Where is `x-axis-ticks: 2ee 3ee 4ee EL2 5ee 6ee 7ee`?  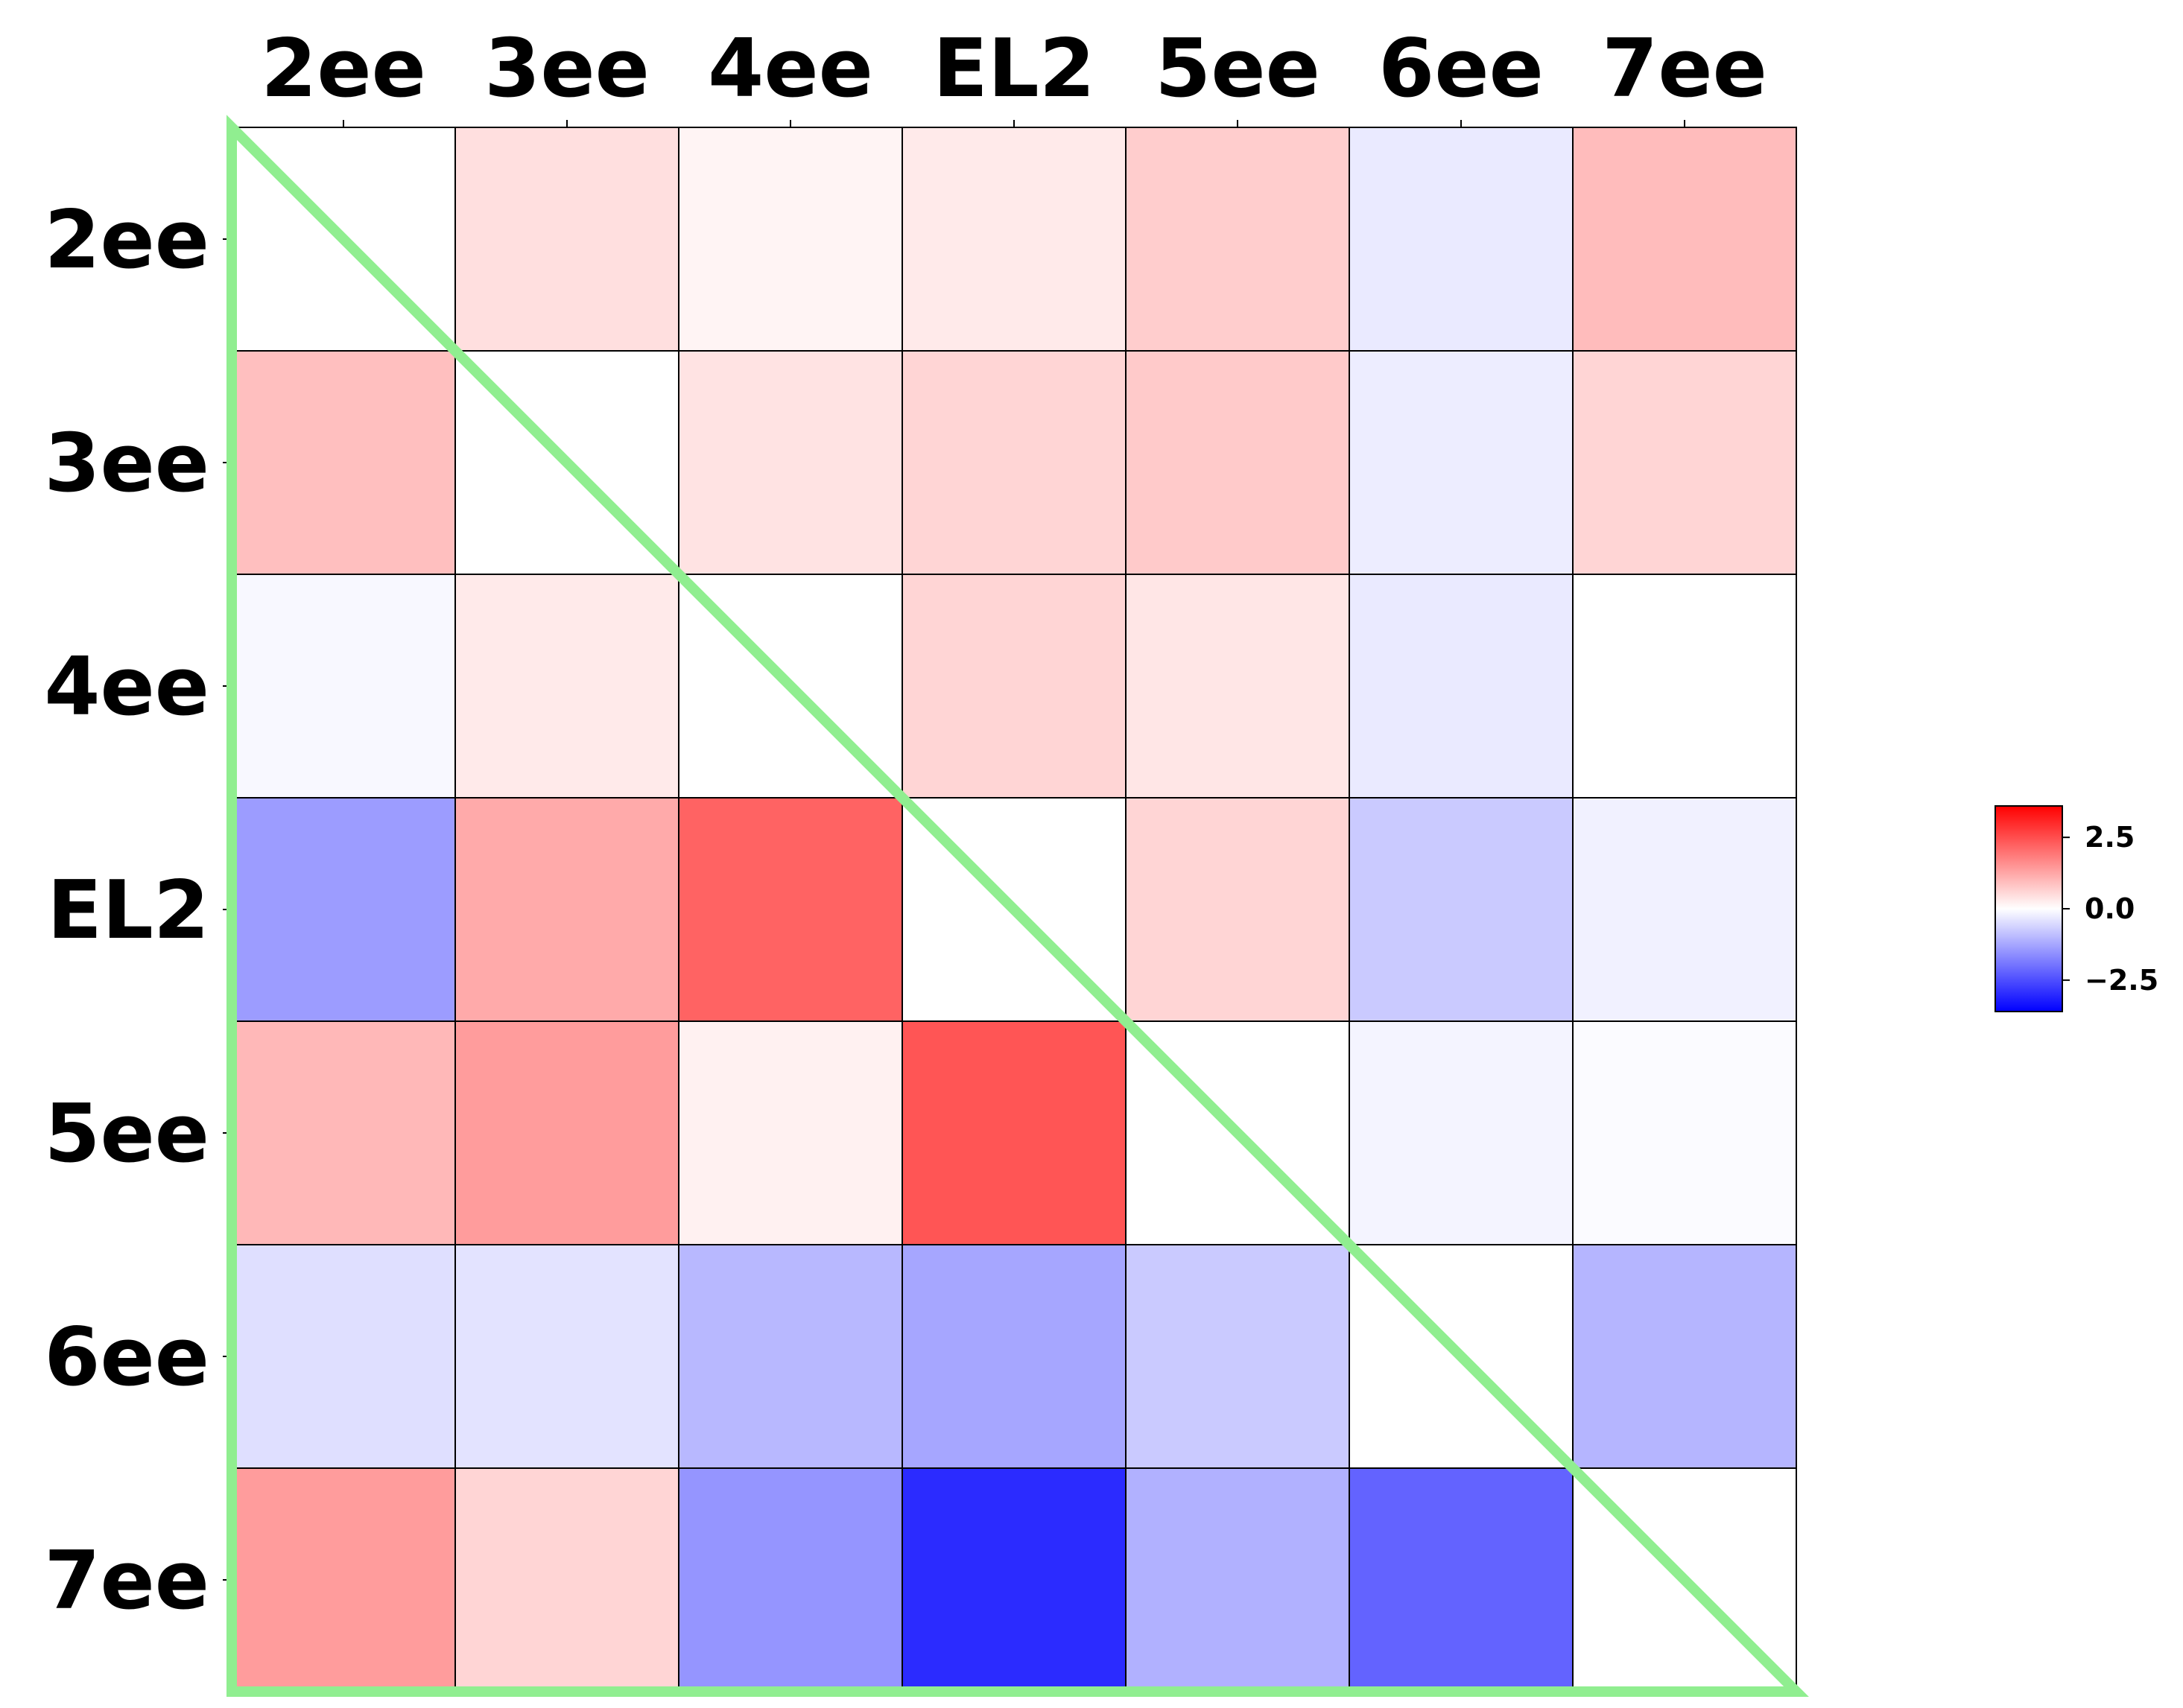 x-axis-ticks: 2ee 3ee 4ee EL2 5ee 6ee 7ee is located at coordinates (1014, 74).